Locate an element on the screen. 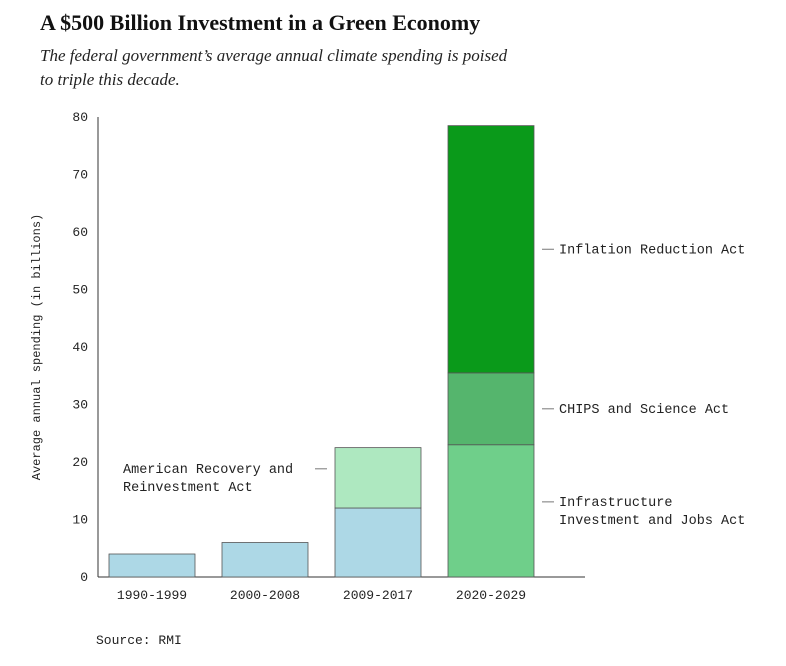 The width and height of the screenshot is (786, 666). y-tick-label: 20 is located at coordinates (80, 462).